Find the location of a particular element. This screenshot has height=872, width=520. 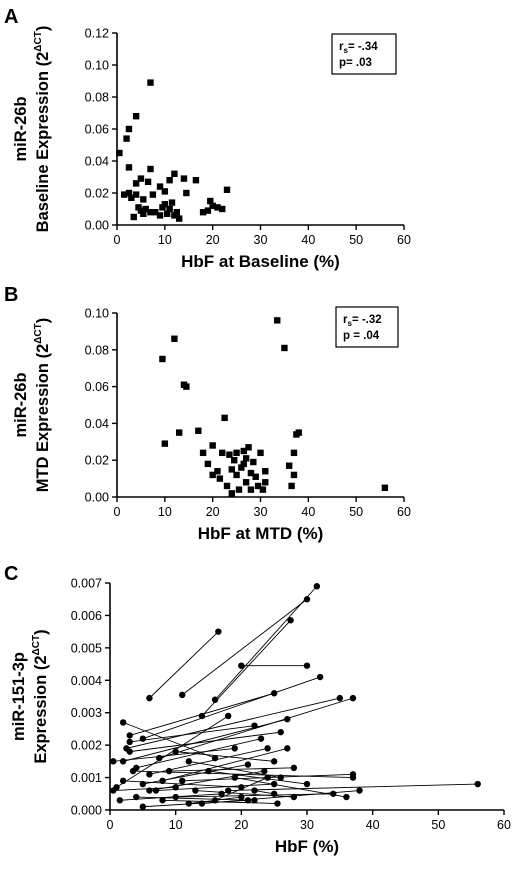

x-tick-label: 40 is located at coordinates (373, 825).